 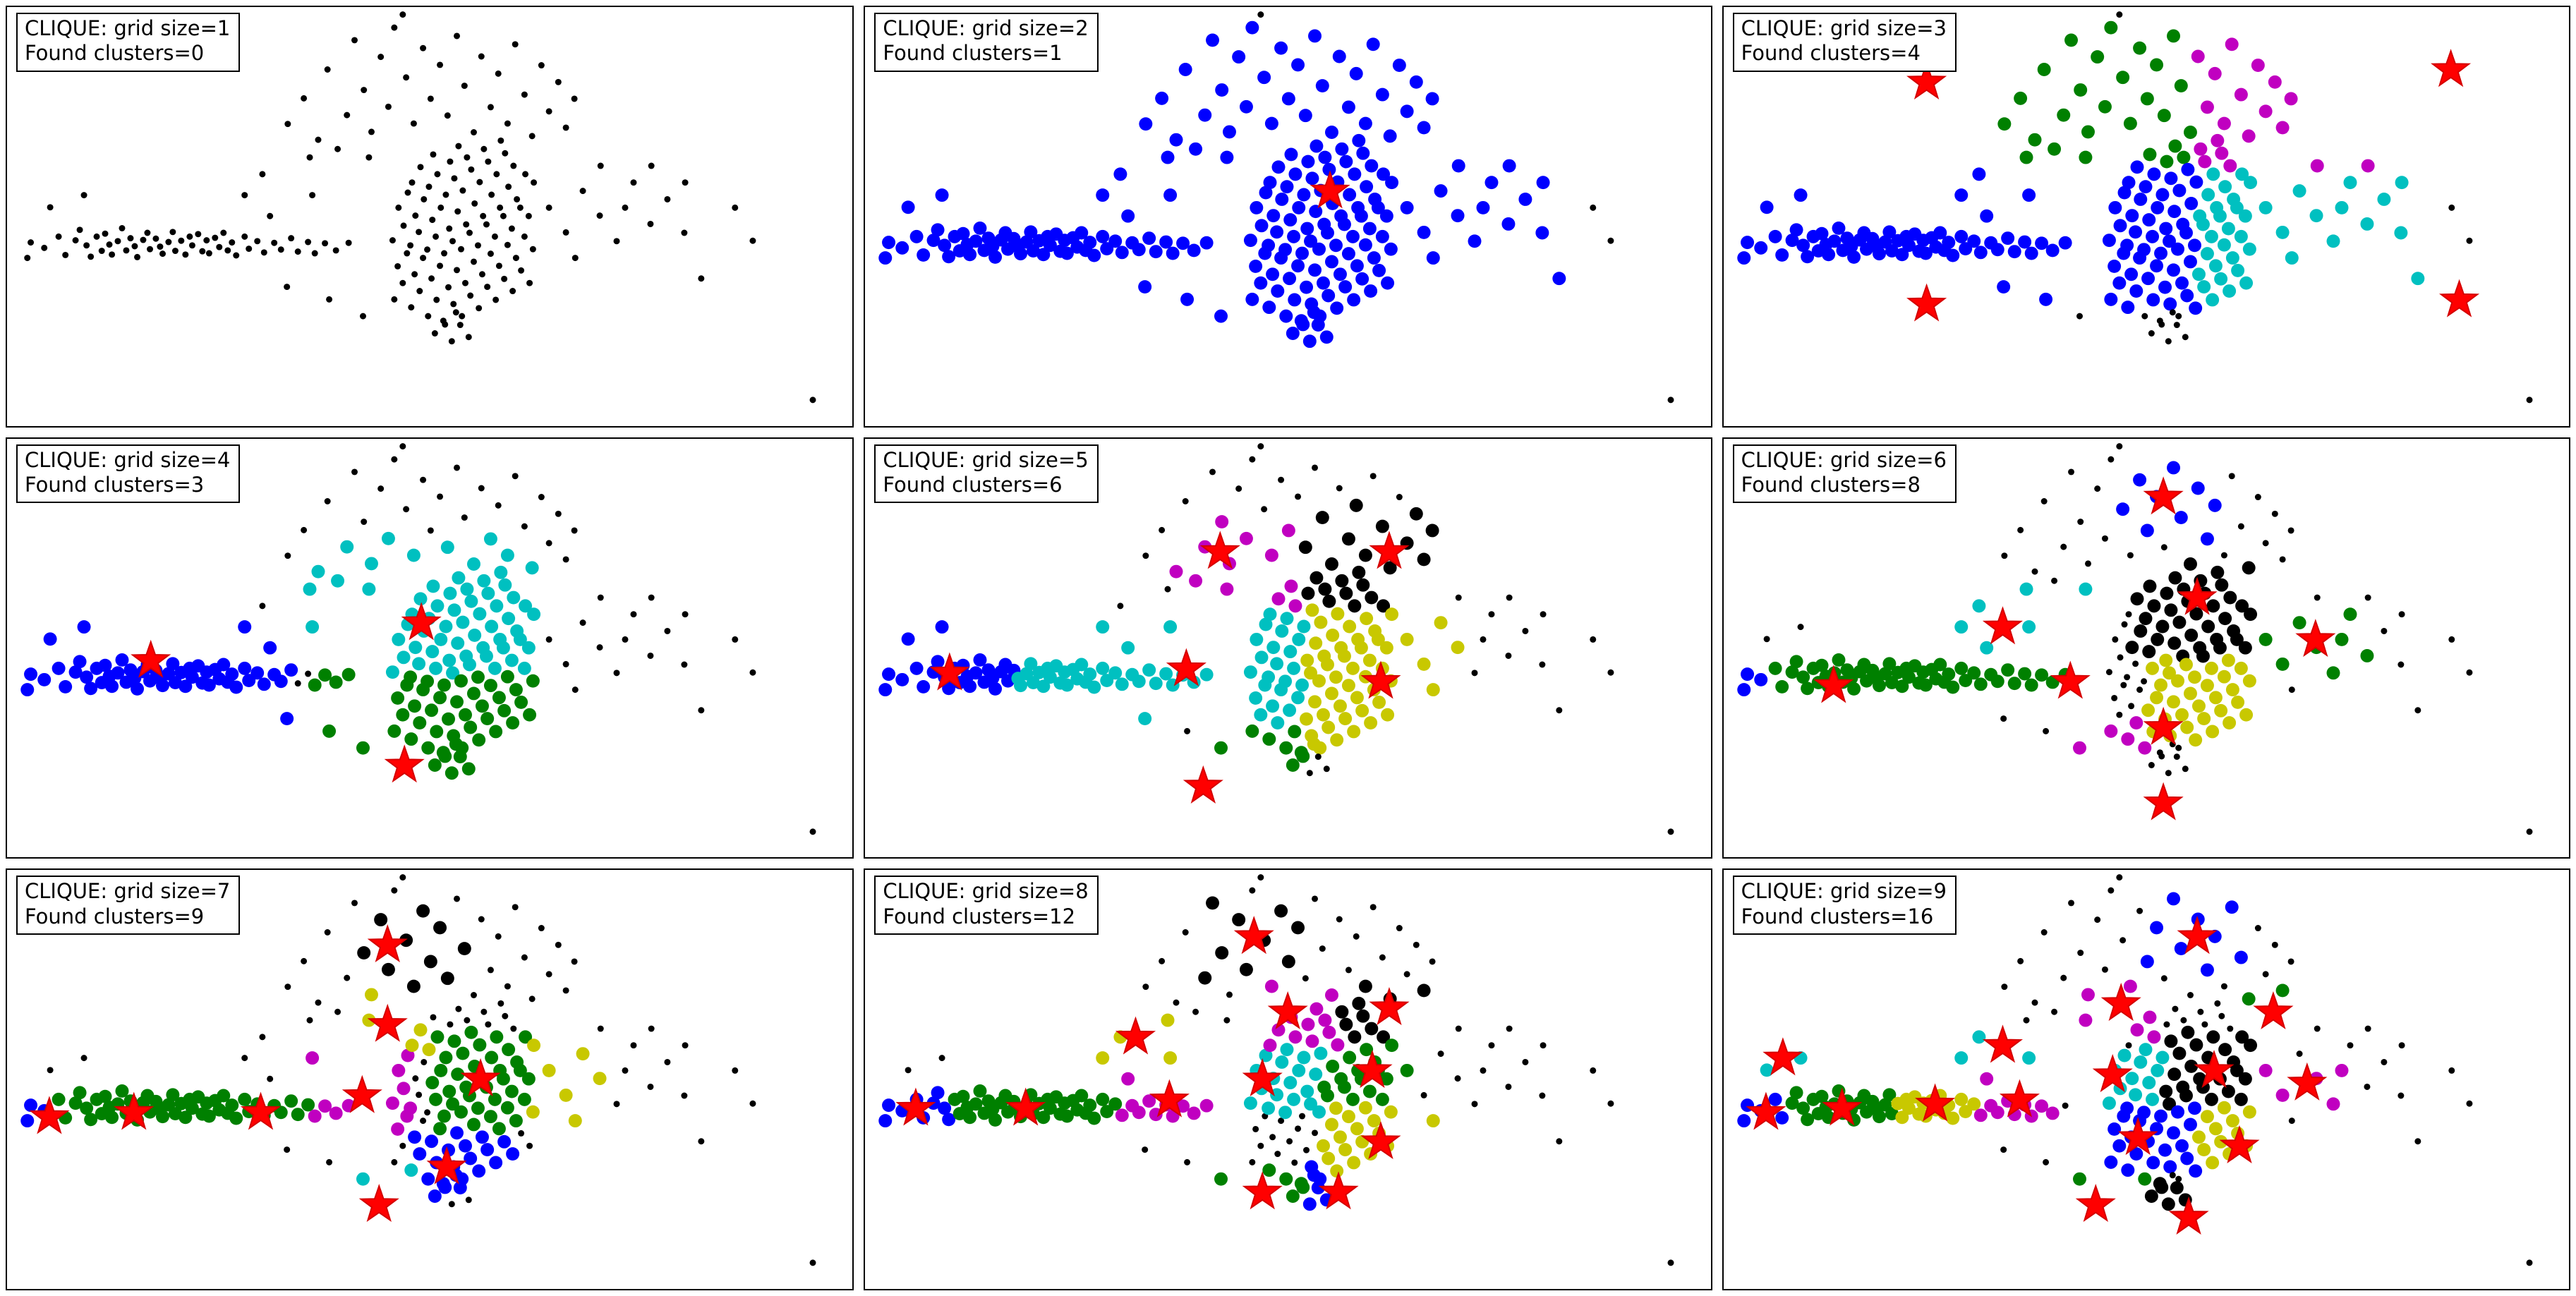 What do you see at coordinates (1844, 28) in the screenshot?
I see `annotation-grid-size: CLIQUE: grid size=3` at bounding box center [1844, 28].